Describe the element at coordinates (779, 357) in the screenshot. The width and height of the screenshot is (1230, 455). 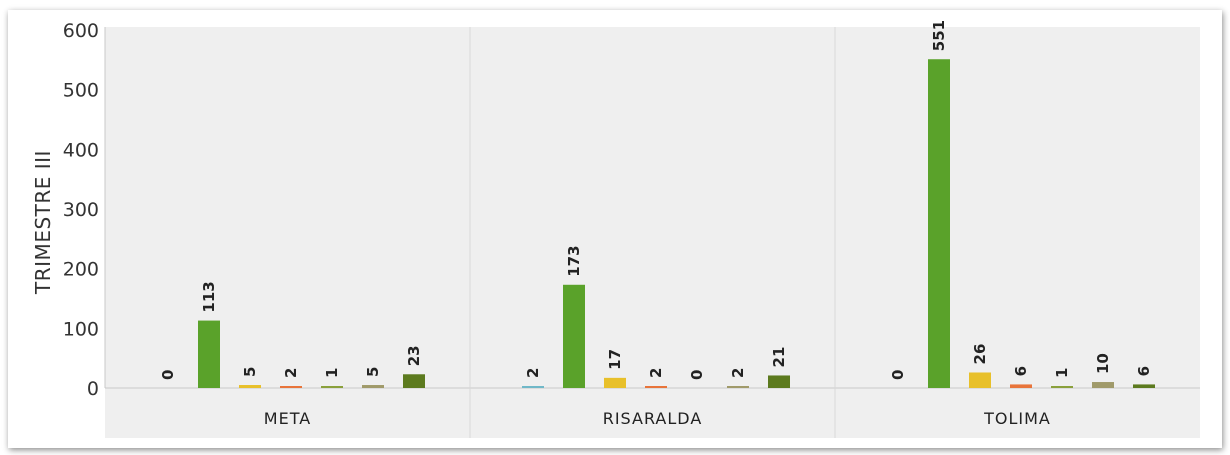
I see `data-label: 21` at that location.